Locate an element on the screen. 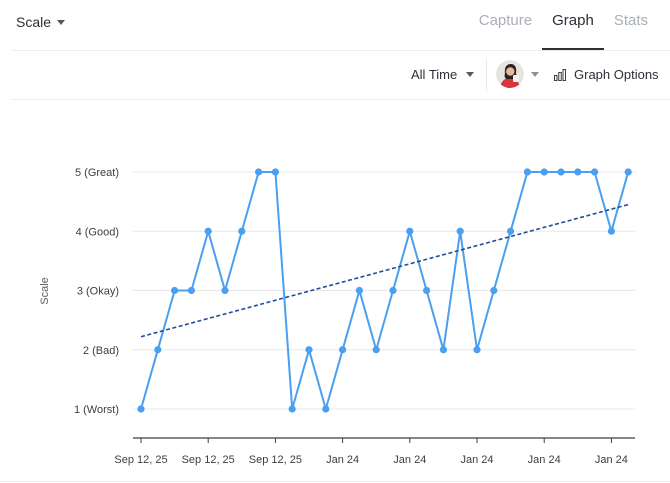 This screenshot has height=483, width=670. graph-options-button: Graph Options is located at coordinates (606, 74).